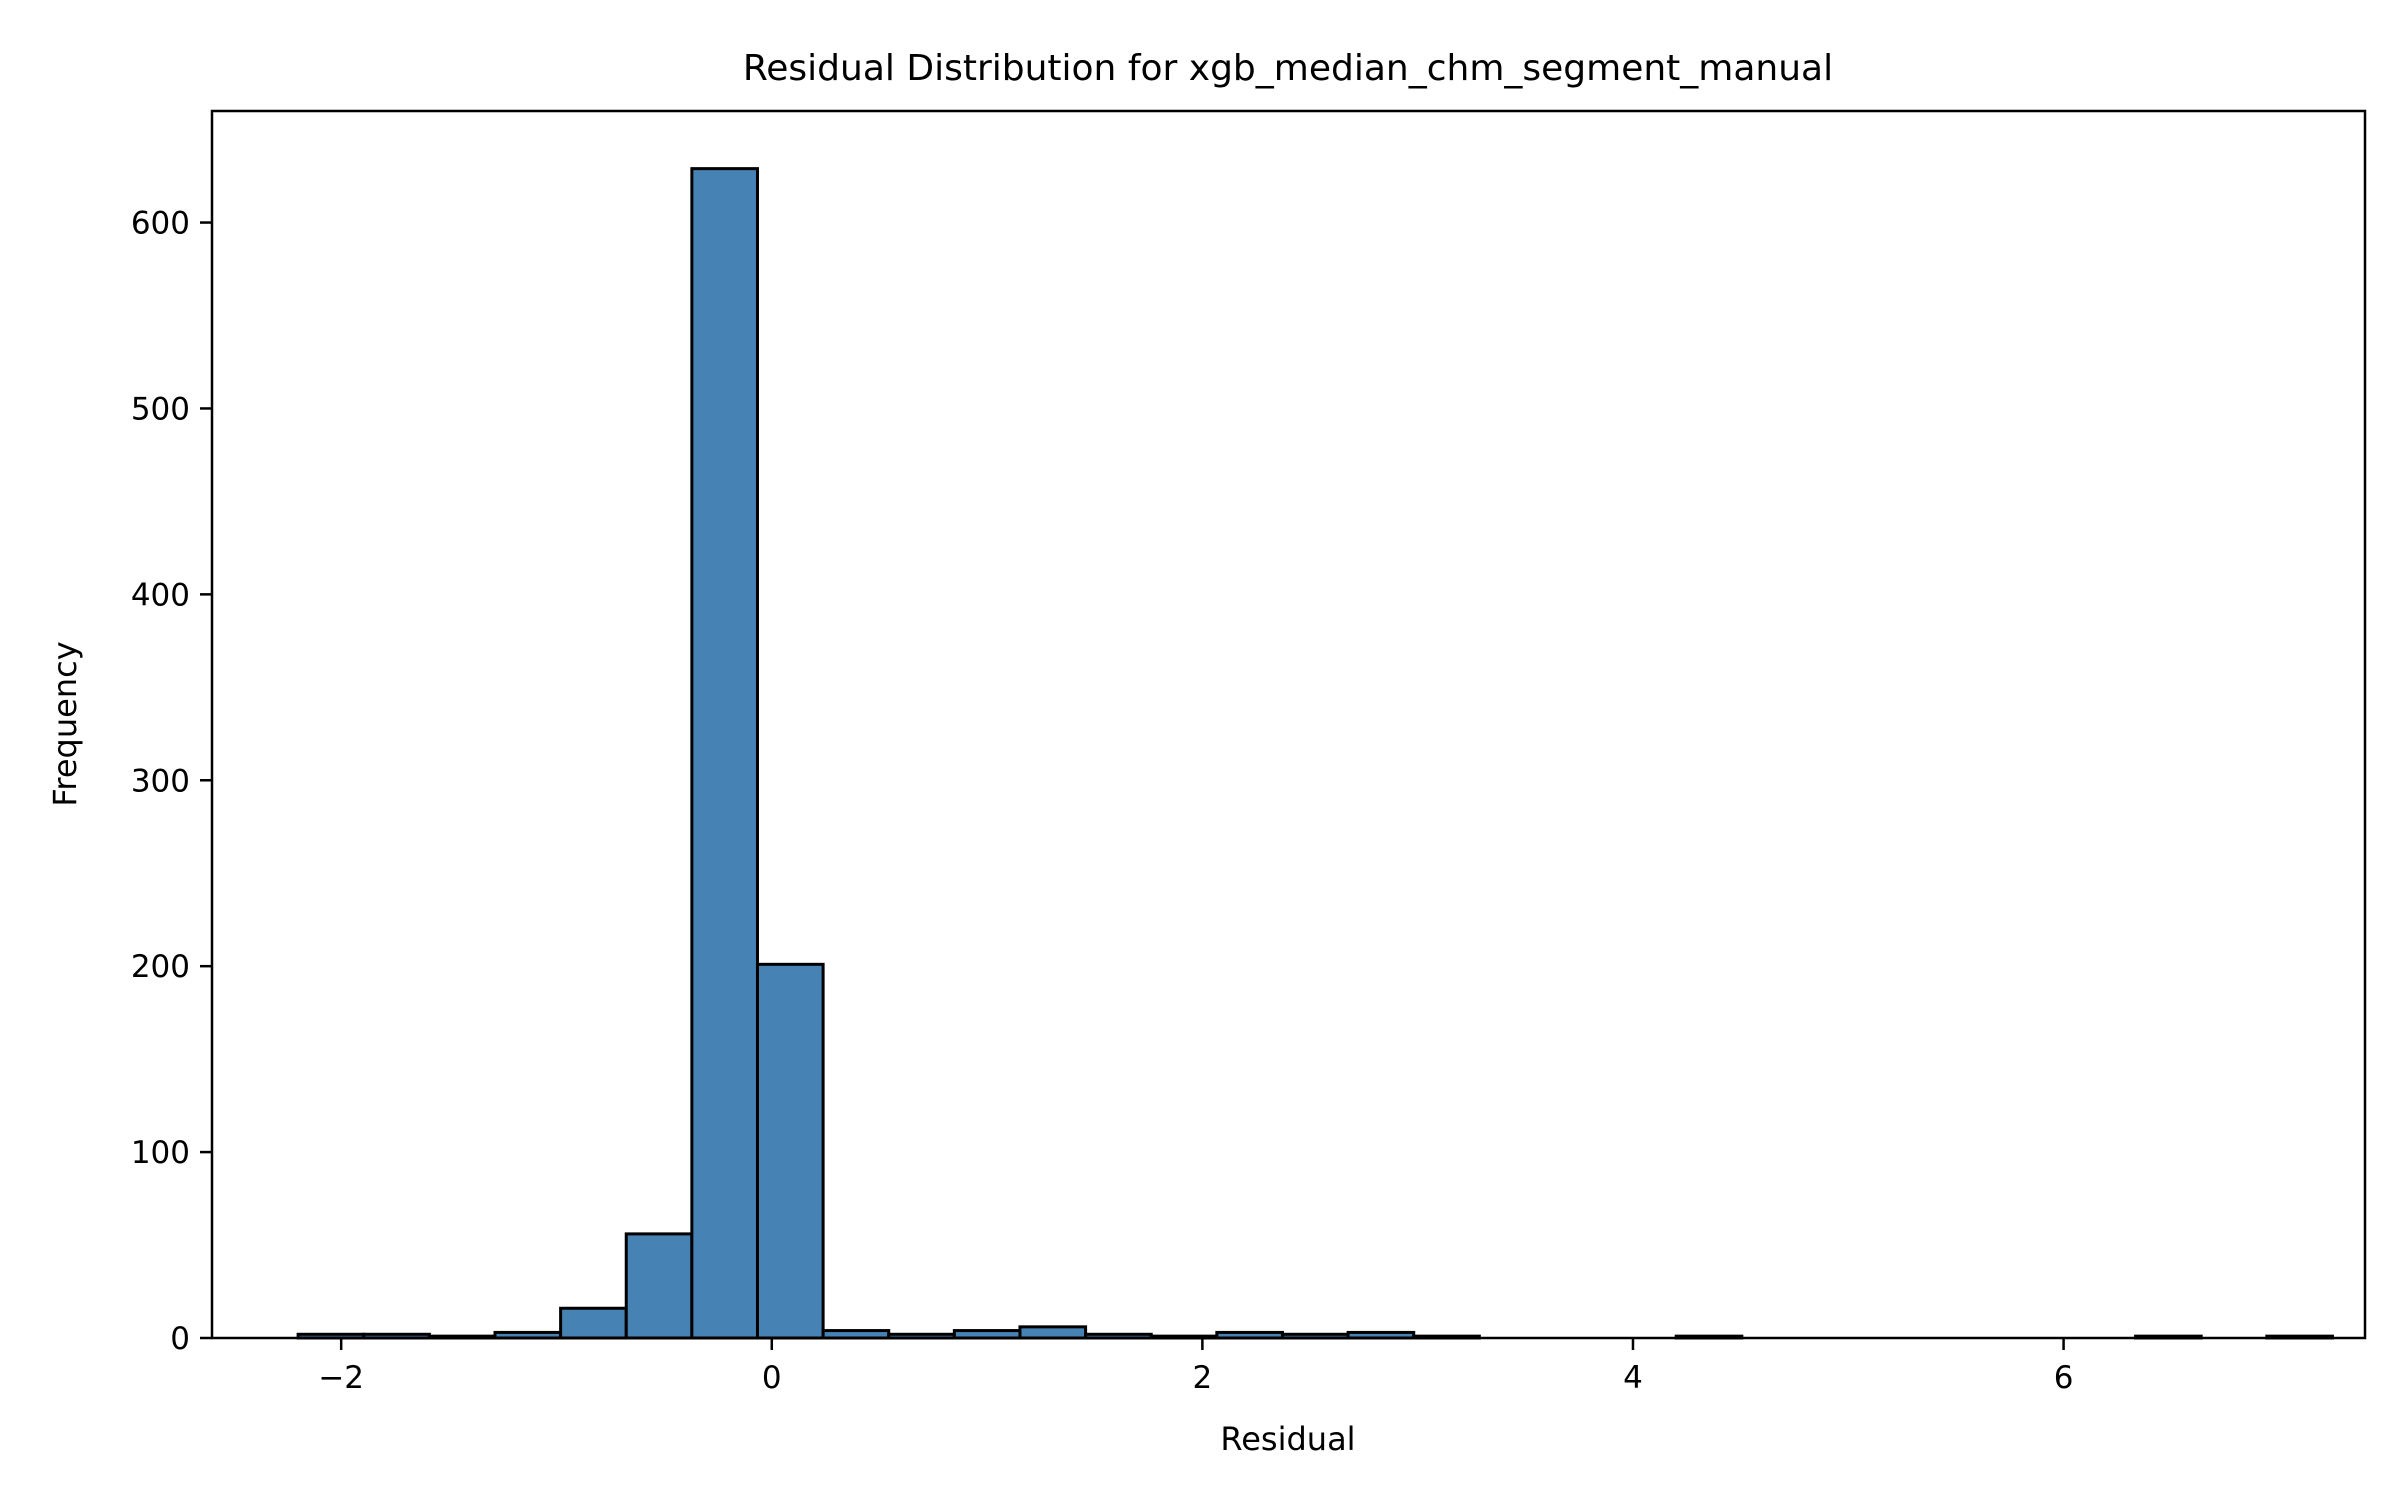 Image resolution: width=2400 pixels, height=1500 pixels. I want to click on y-tick-label: 600, so click(160, 224).